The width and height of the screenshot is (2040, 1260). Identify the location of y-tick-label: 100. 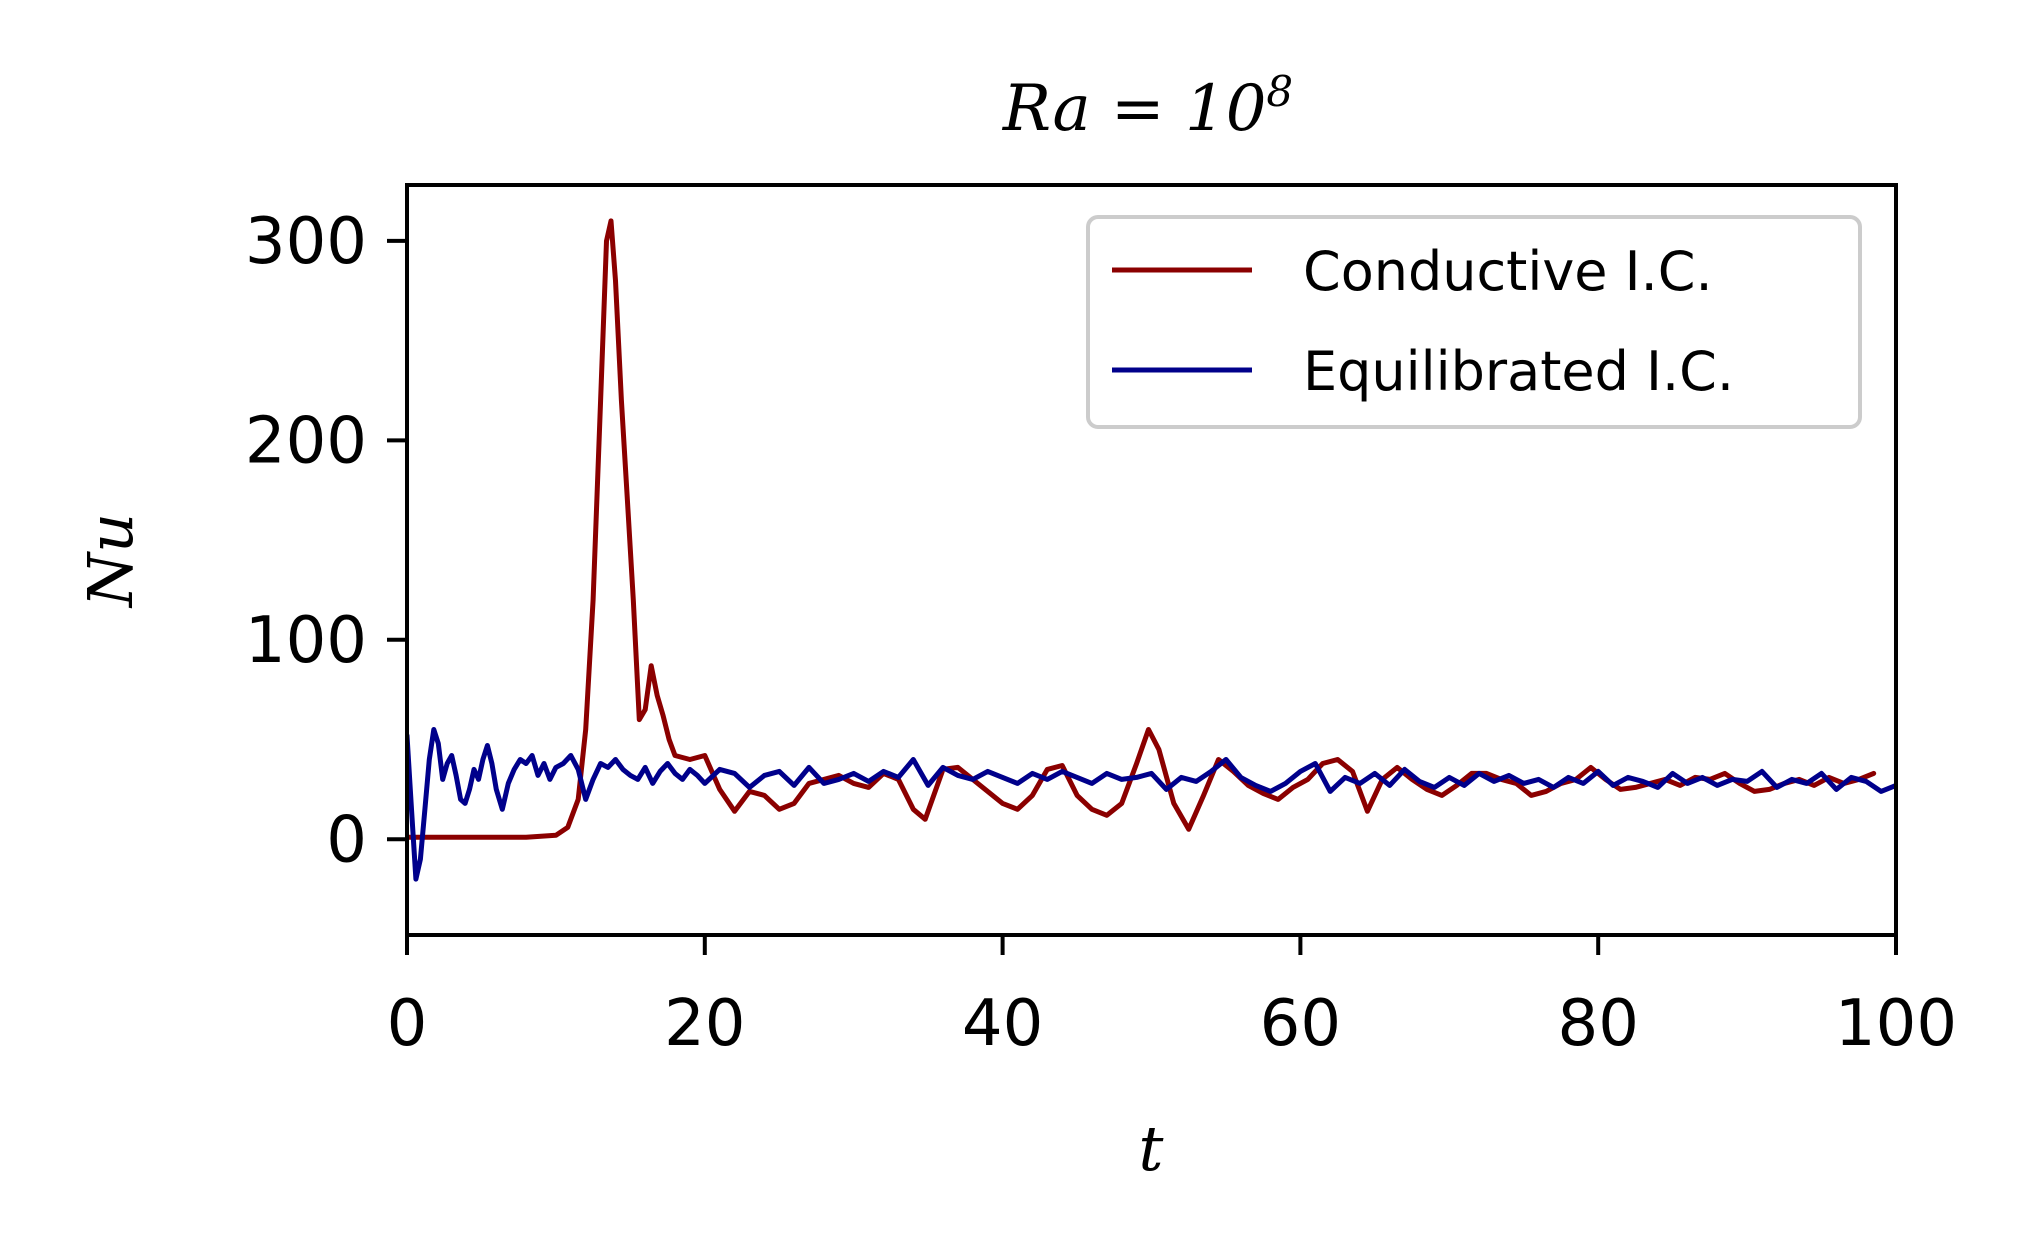
(306, 641).